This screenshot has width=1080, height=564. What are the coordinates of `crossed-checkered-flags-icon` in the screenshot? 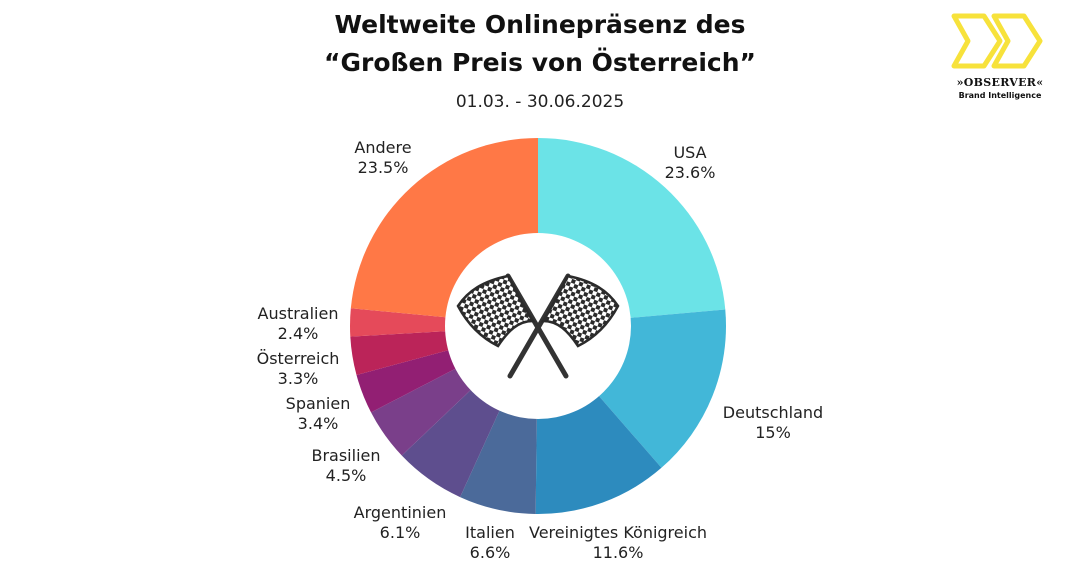 It's located at (538, 326).